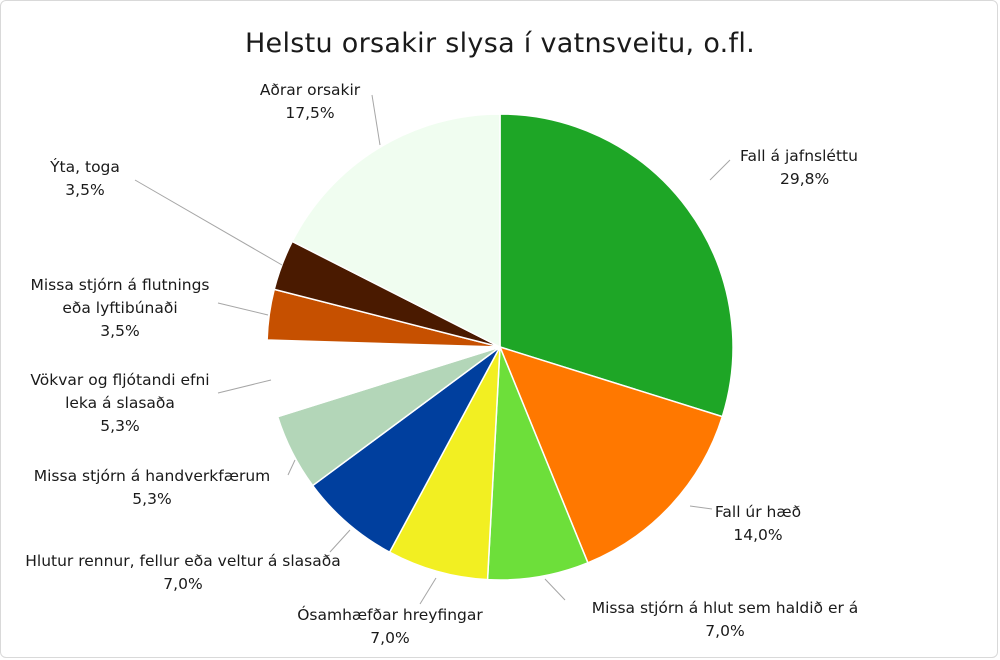  What do you see at coordinates (804, 179) in the screenshot?
I see `slice-value-label: 29,8%` at bounding box center [804, 179].